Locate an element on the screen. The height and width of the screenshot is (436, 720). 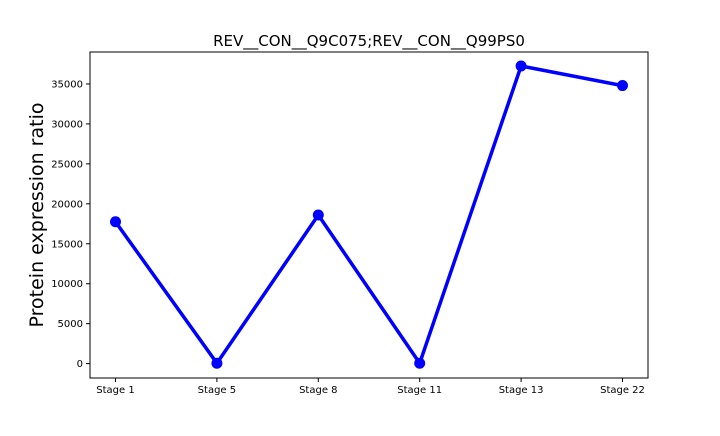
chart-title: REV__CON__Q9C075;REV__CON__Q99PS0 is located at coordinates (369, 41).